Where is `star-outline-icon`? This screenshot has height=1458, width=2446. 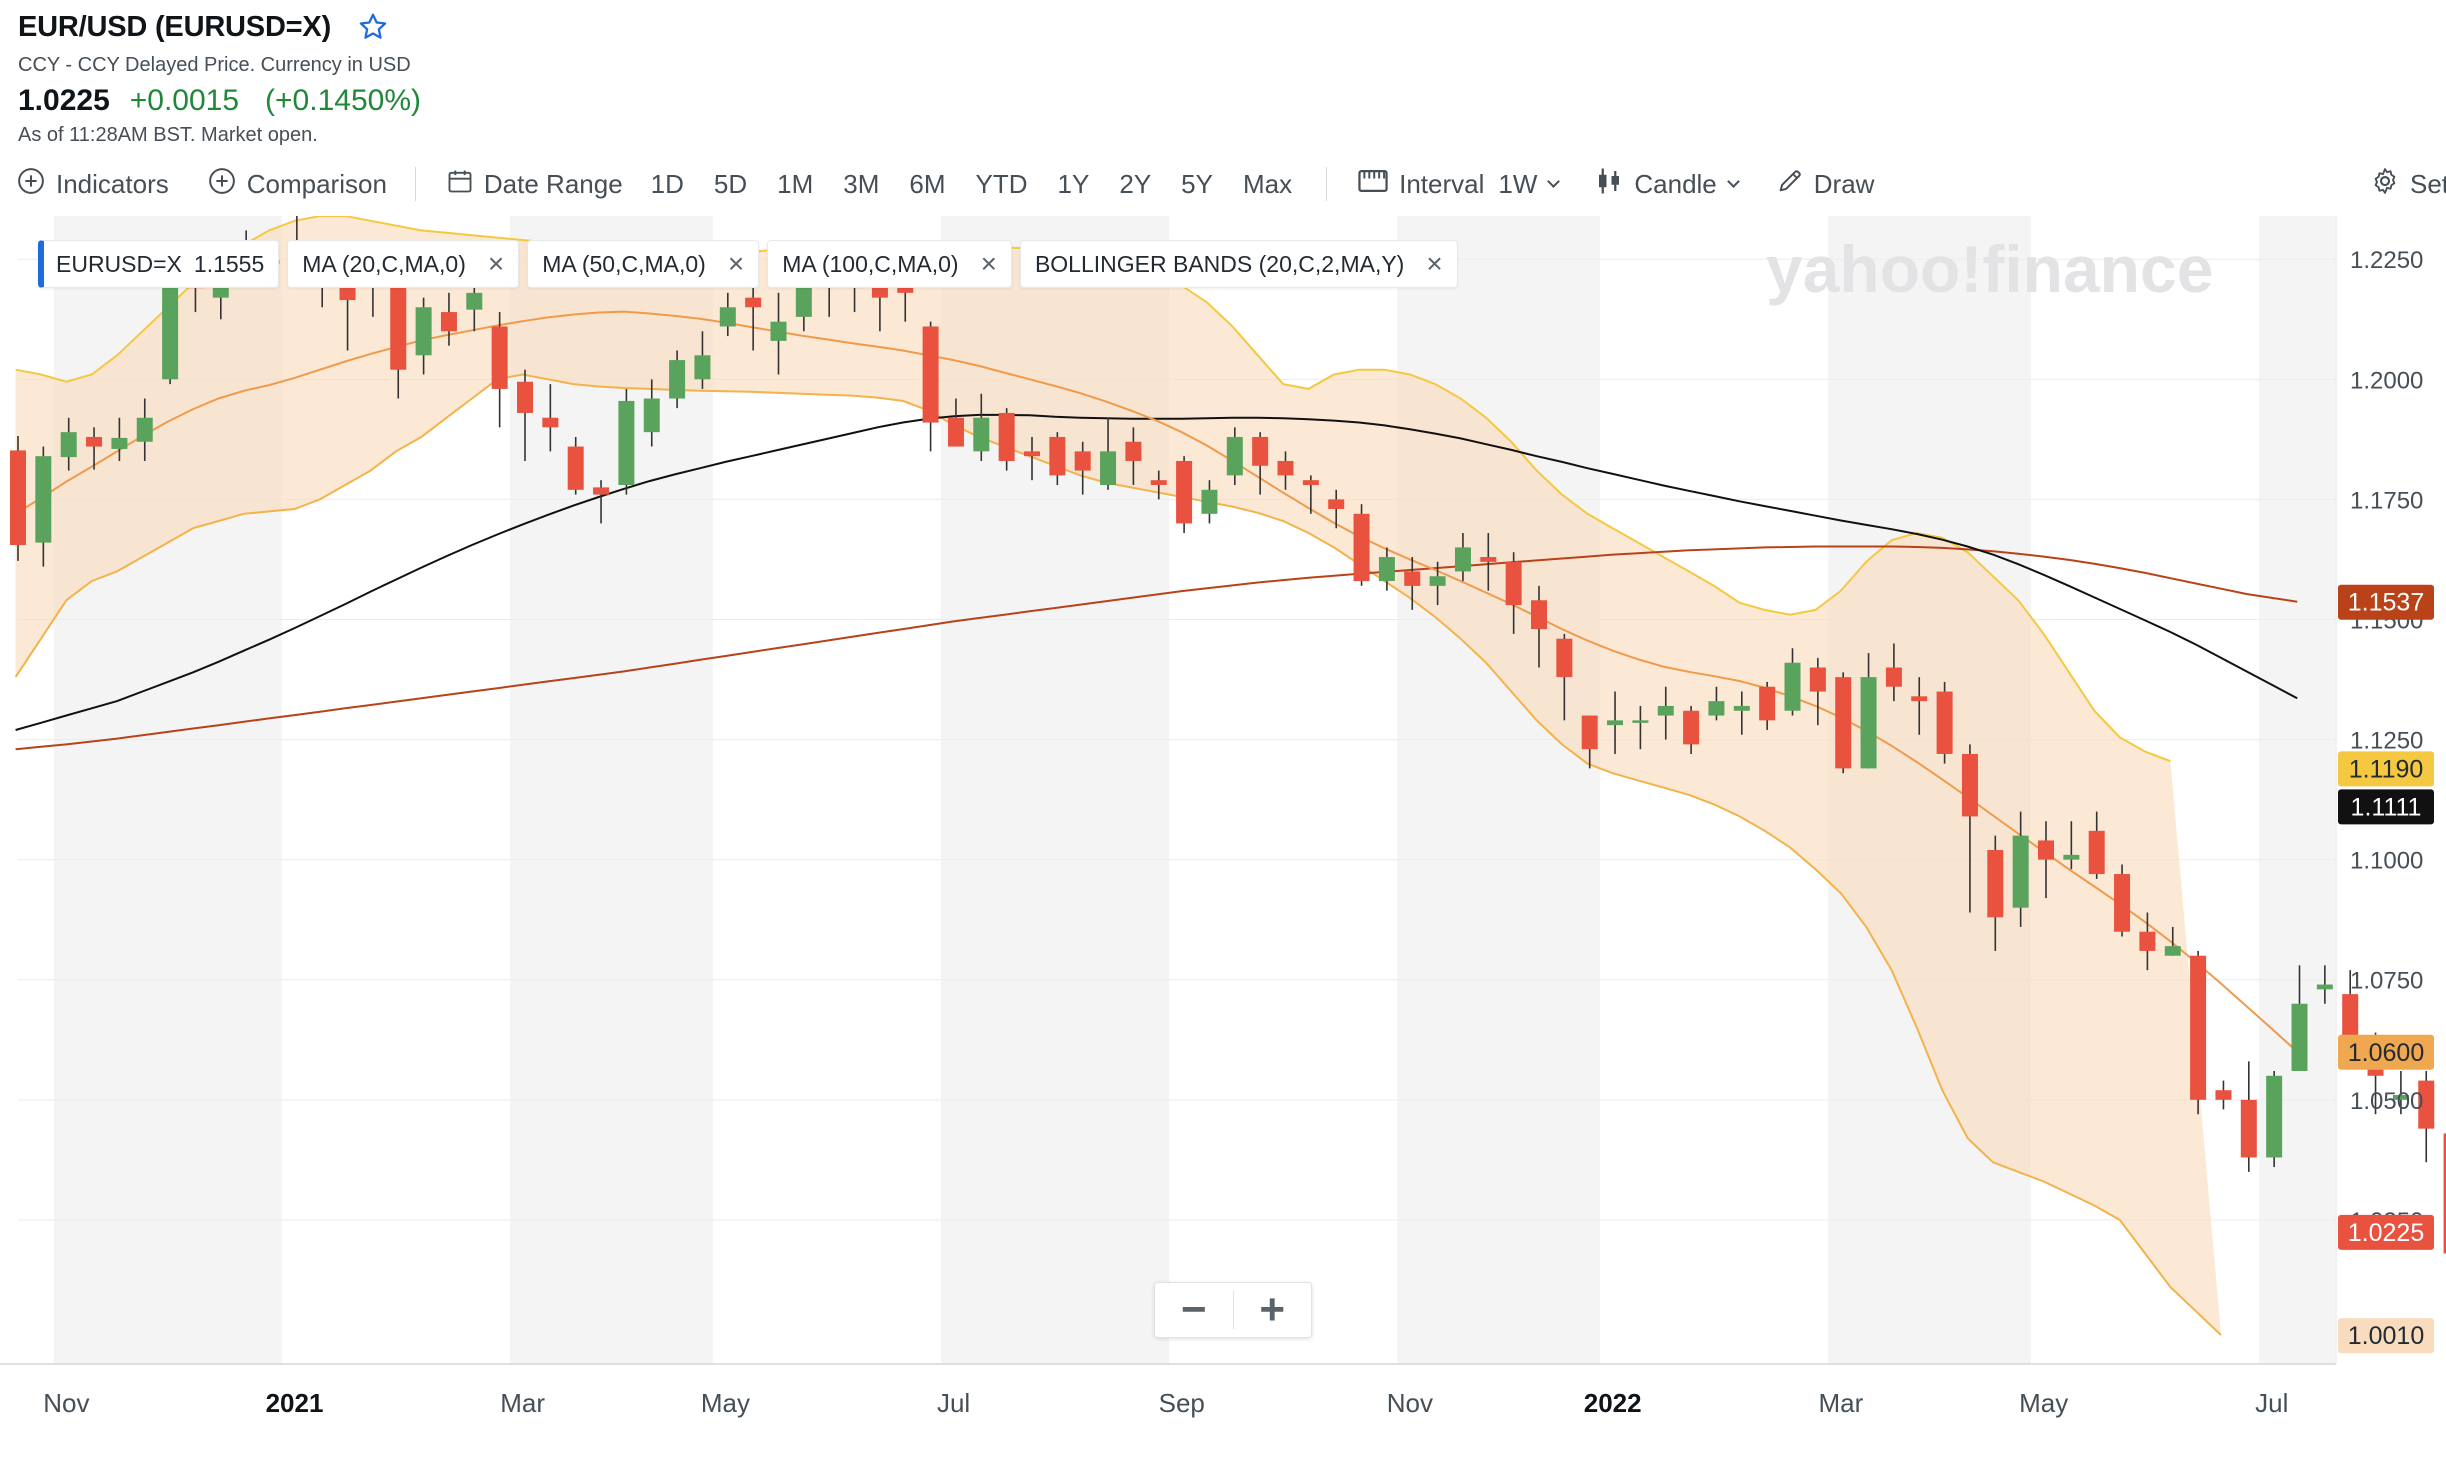
star-outline-icon is located at coordinates (373, 27).